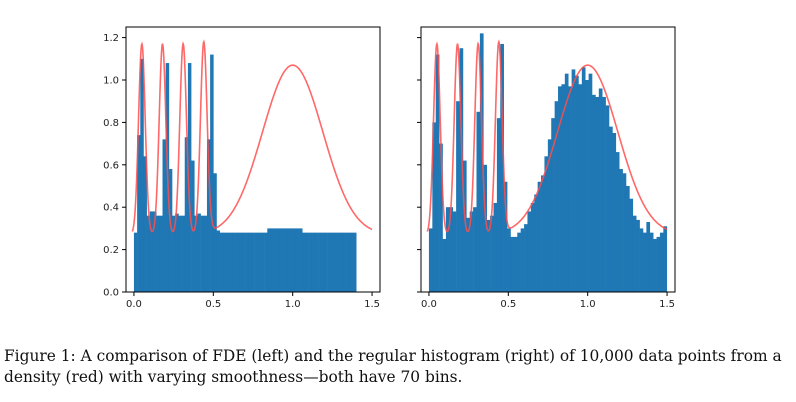 Image resolution: width=796 pixels, height=402 pixels. Describe the element at coordinates (588, 304) in the screenshot. I see `x-tick-label: 1.0` at that location.